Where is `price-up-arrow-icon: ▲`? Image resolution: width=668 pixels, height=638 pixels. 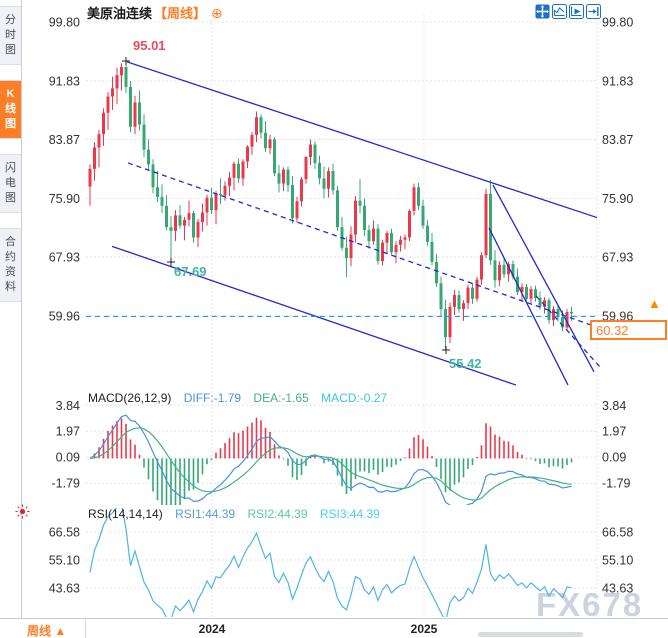
price-up-arrow-icon: ▲ is located at coordinates (654, 303).